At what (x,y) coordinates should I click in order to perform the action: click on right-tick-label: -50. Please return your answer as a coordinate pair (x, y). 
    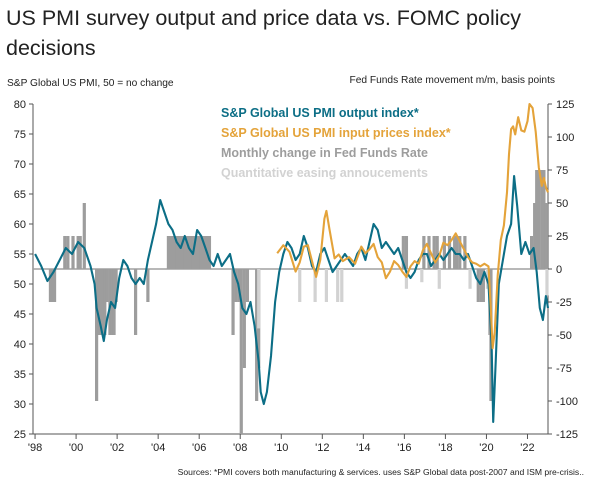
    Looking at the image, I should click on (564, 336).